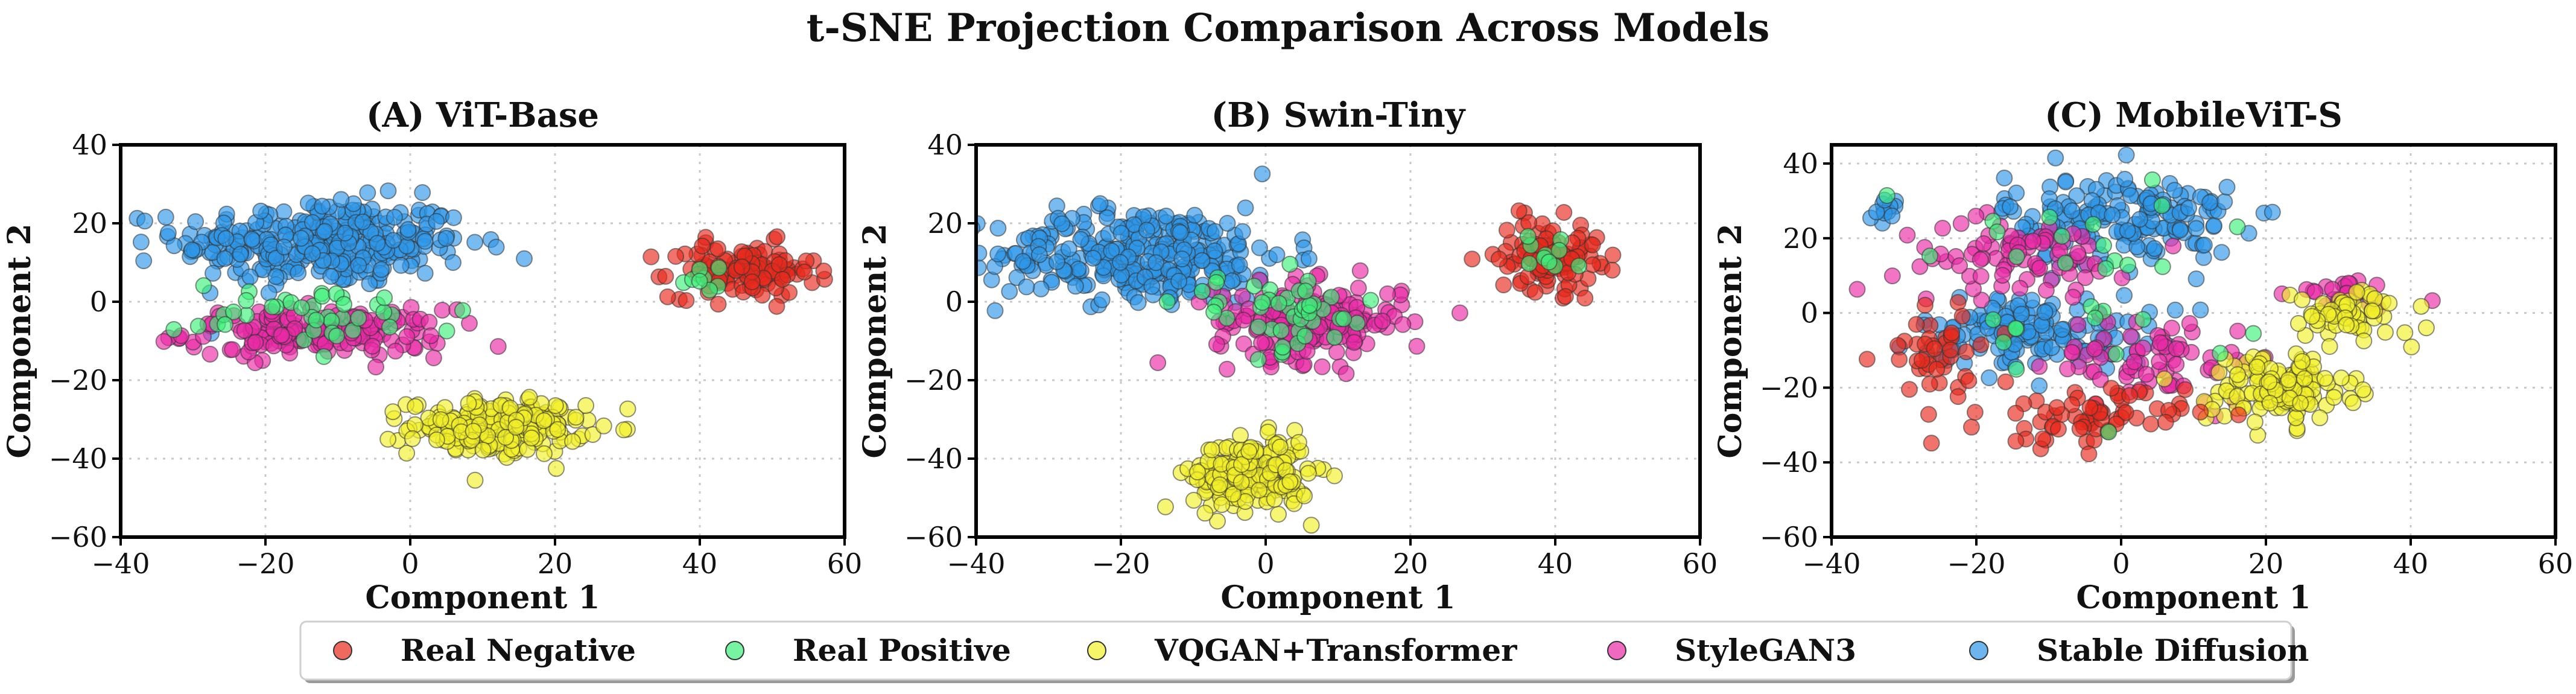 The image size is (2576, 694). I want to click on legend-entry: Real Negative, so click(485, 650).